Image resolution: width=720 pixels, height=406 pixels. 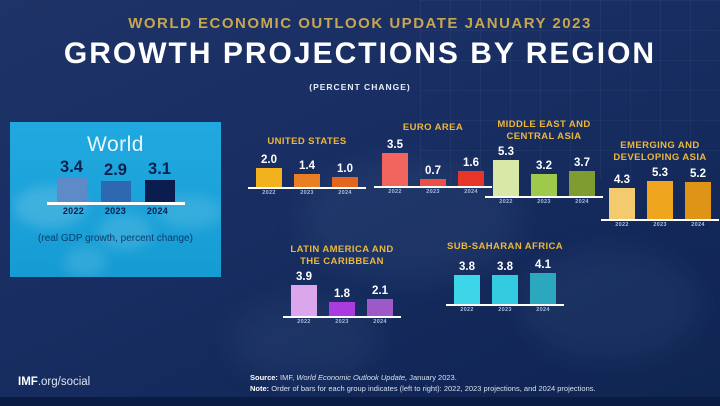 What do you see at coordinates (264, 377) in the screenshot?
I see `source-label: Source:` at bounding box center [264, 377].